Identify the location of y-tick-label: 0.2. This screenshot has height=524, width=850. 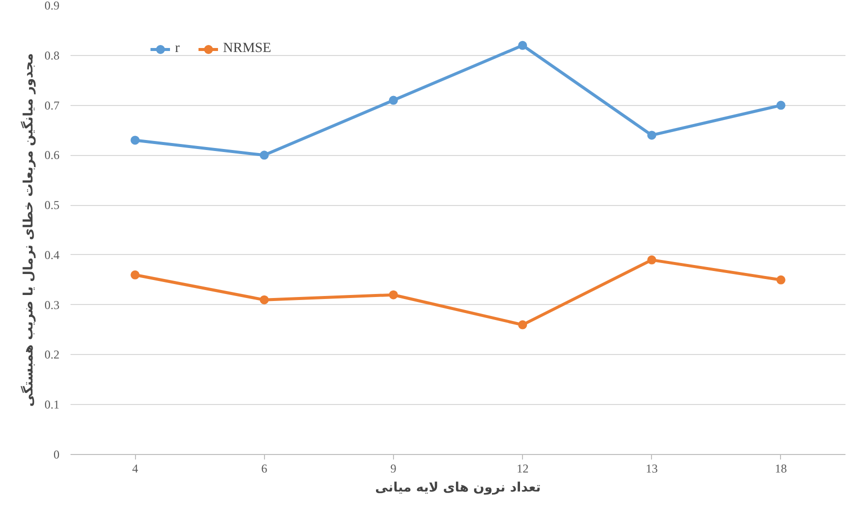
(52, 355).